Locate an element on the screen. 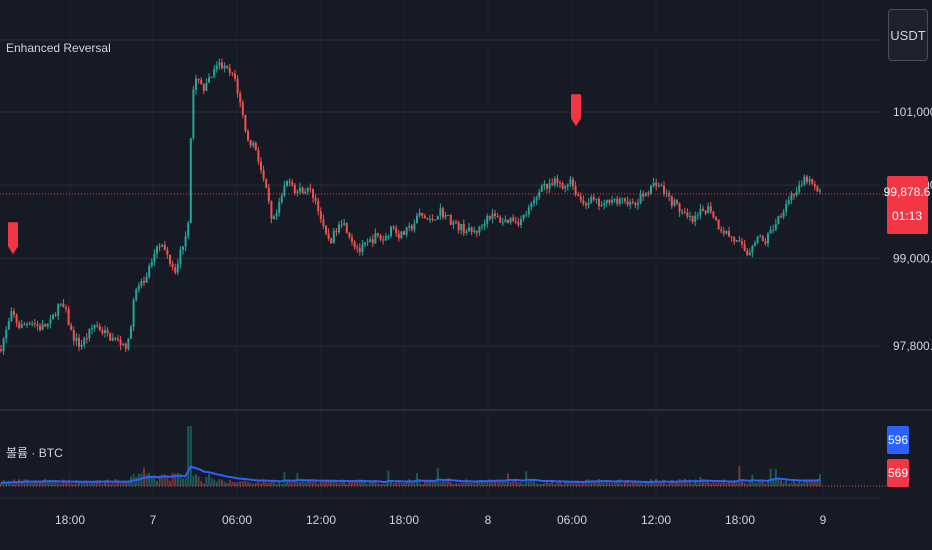  x-tick-label: 7 is located at coordinates (153, 520).